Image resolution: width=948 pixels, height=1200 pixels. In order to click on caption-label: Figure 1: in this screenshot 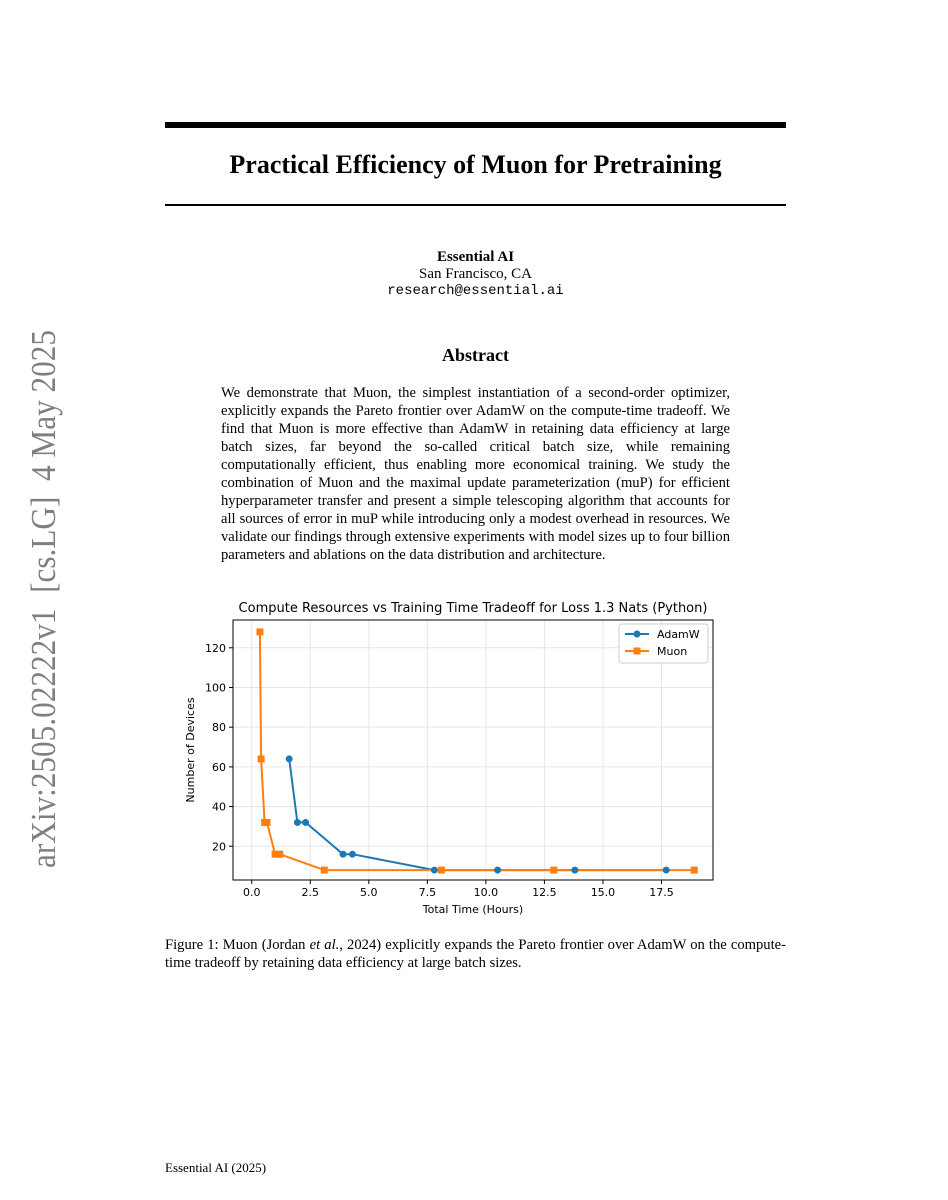, I will do `click(194, 945)`.